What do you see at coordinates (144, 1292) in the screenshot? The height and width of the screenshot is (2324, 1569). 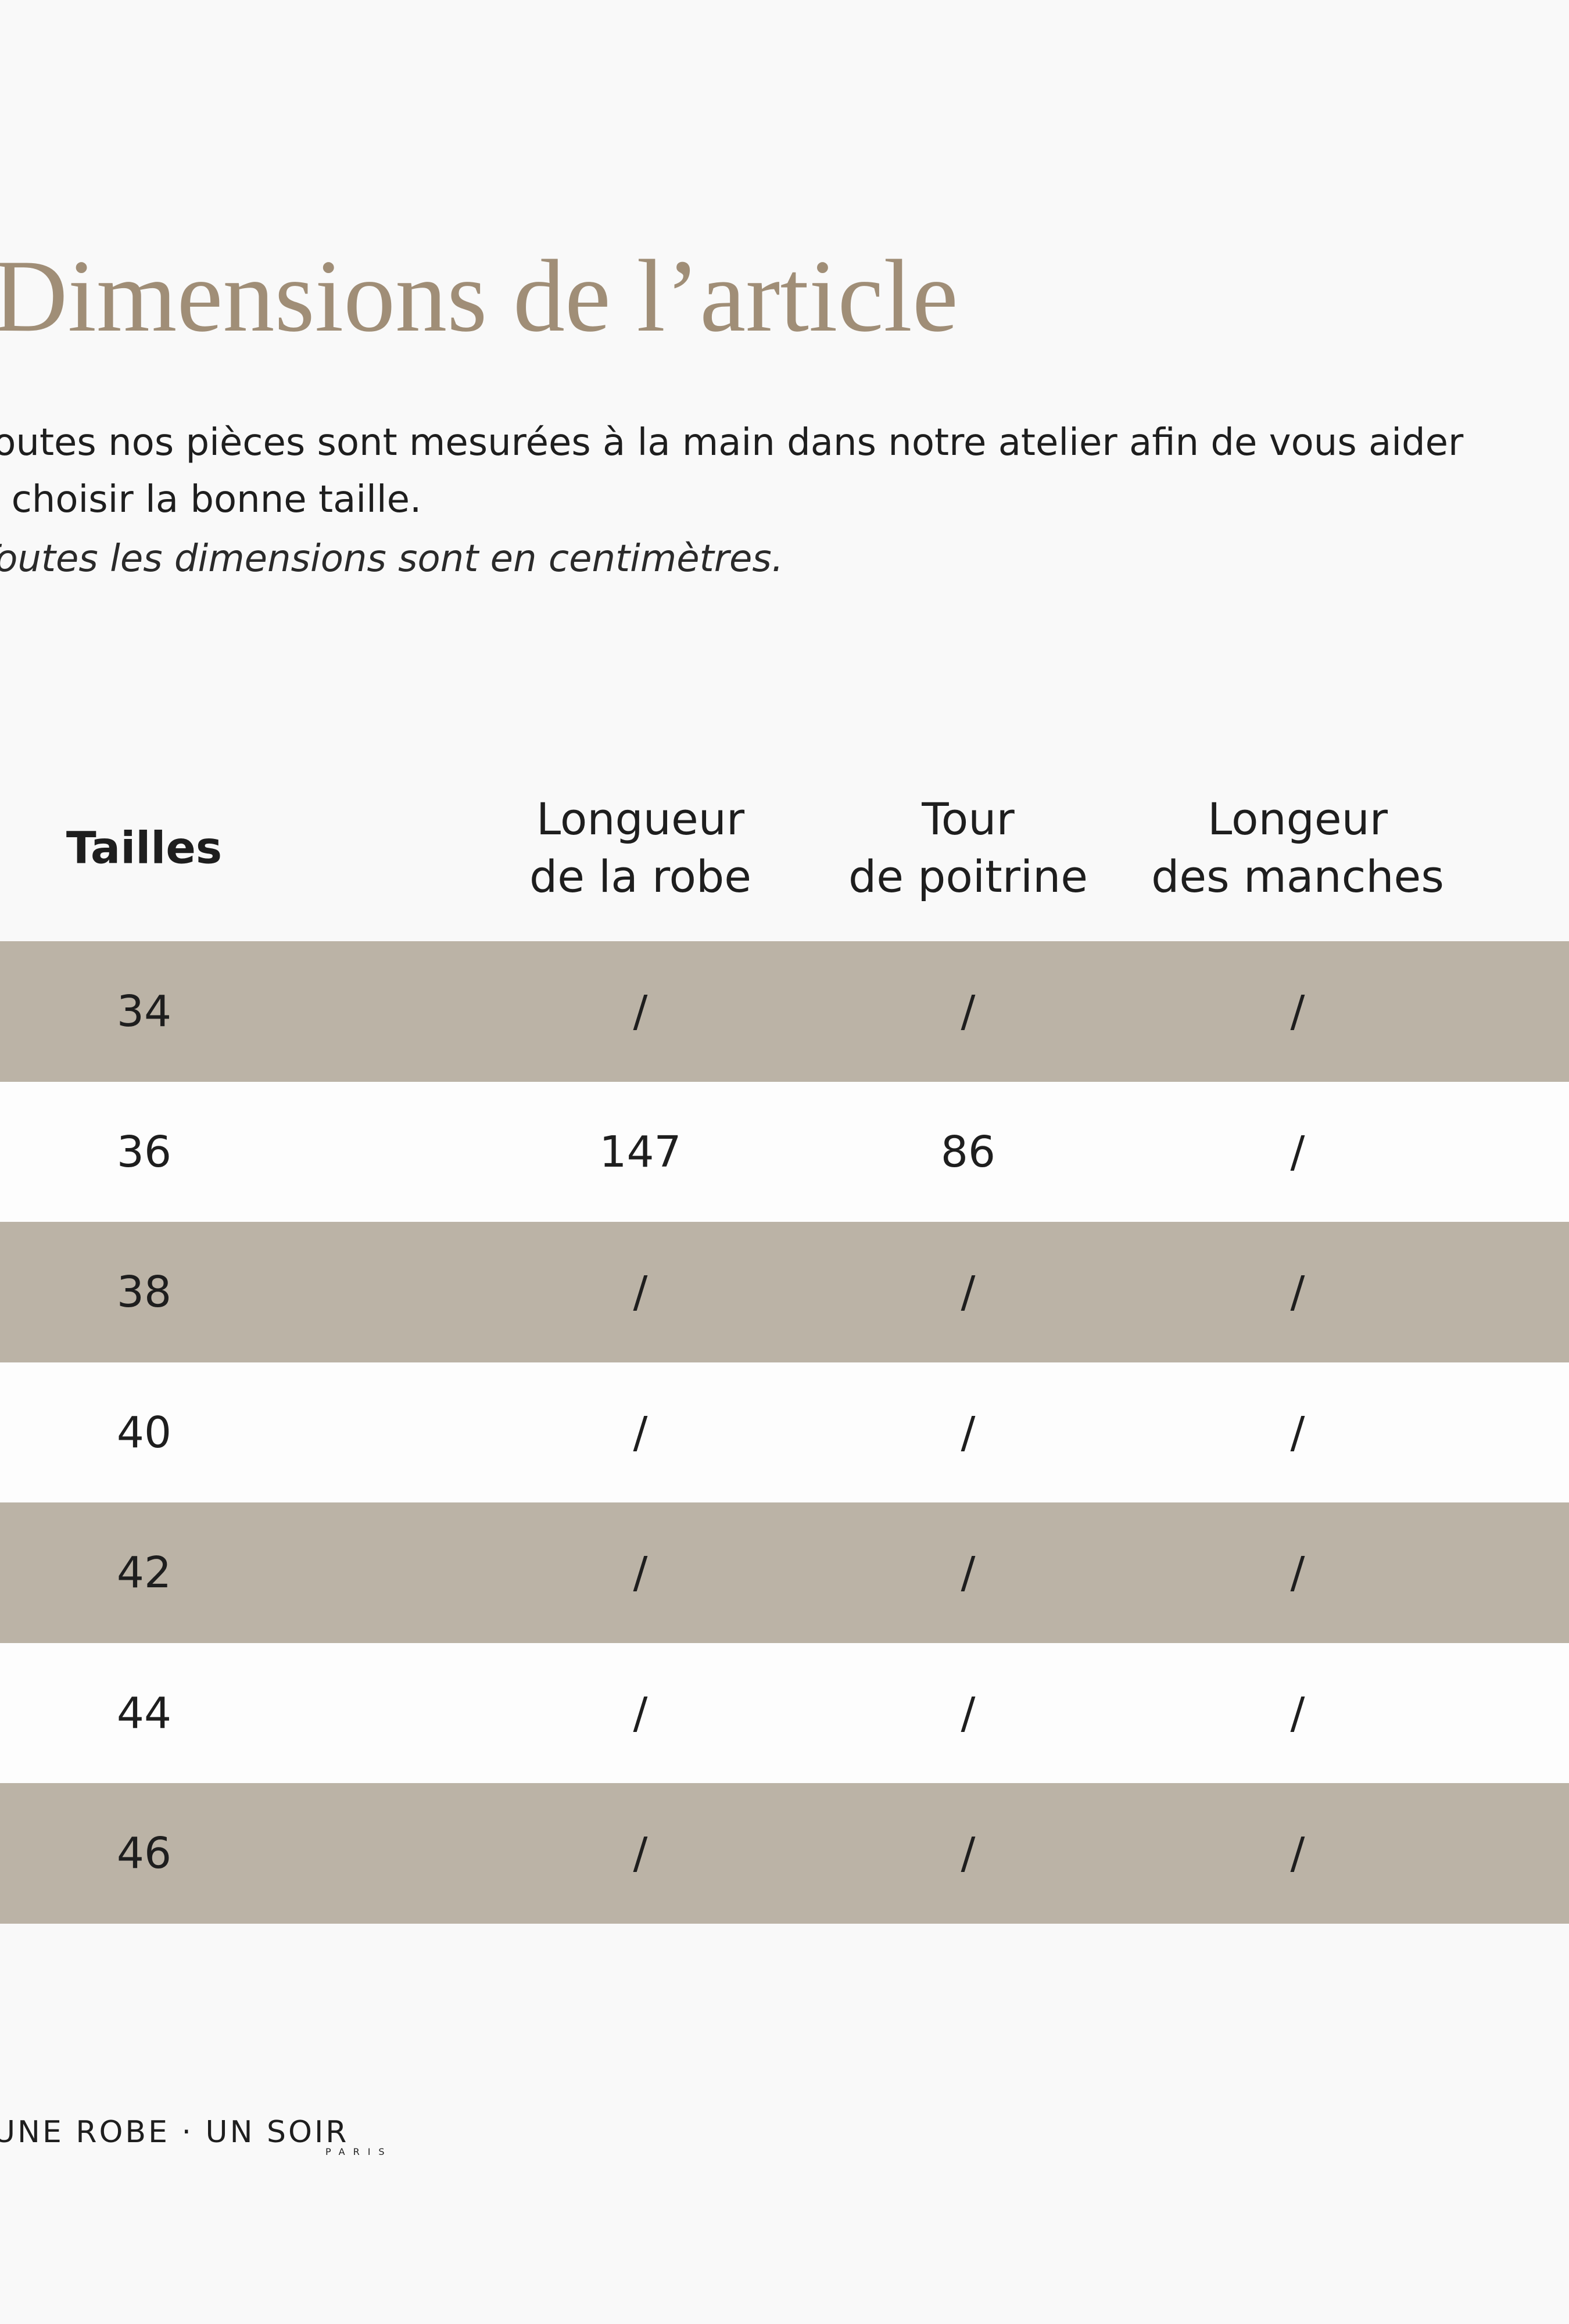 I see `size-cell: 38` at bounding box center [144, 1292].